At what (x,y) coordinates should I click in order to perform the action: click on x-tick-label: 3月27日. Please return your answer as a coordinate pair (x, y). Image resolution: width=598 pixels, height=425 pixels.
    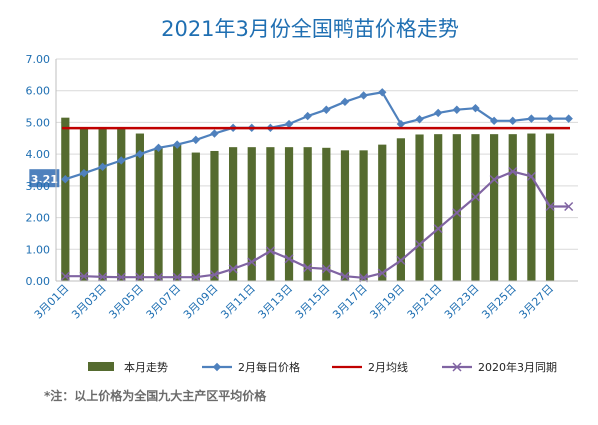
    Looking at the image, I should click on (537, 302).